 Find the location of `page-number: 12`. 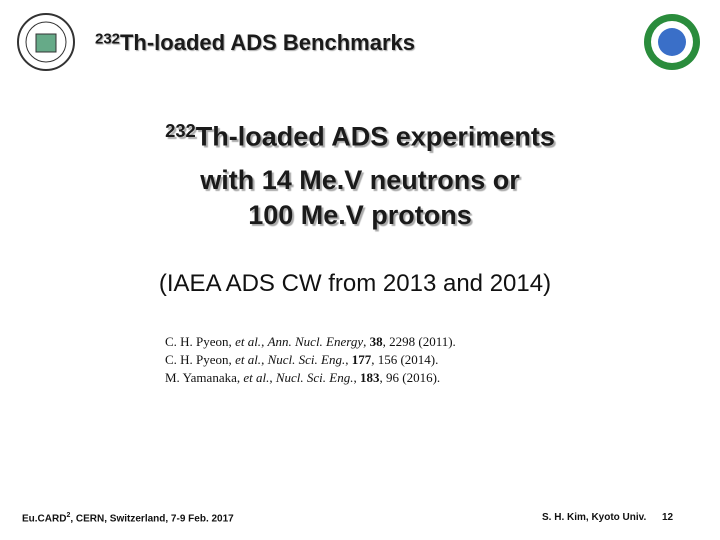

page-number: 12 is located at coordinates (668, 517).